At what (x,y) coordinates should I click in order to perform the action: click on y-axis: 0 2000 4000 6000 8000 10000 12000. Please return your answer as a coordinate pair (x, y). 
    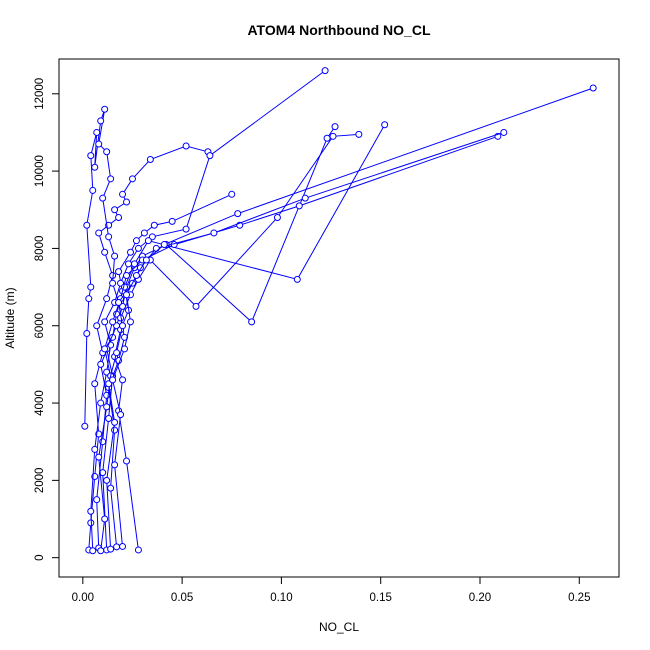
    Looking at the image, I should click on (47, 319).